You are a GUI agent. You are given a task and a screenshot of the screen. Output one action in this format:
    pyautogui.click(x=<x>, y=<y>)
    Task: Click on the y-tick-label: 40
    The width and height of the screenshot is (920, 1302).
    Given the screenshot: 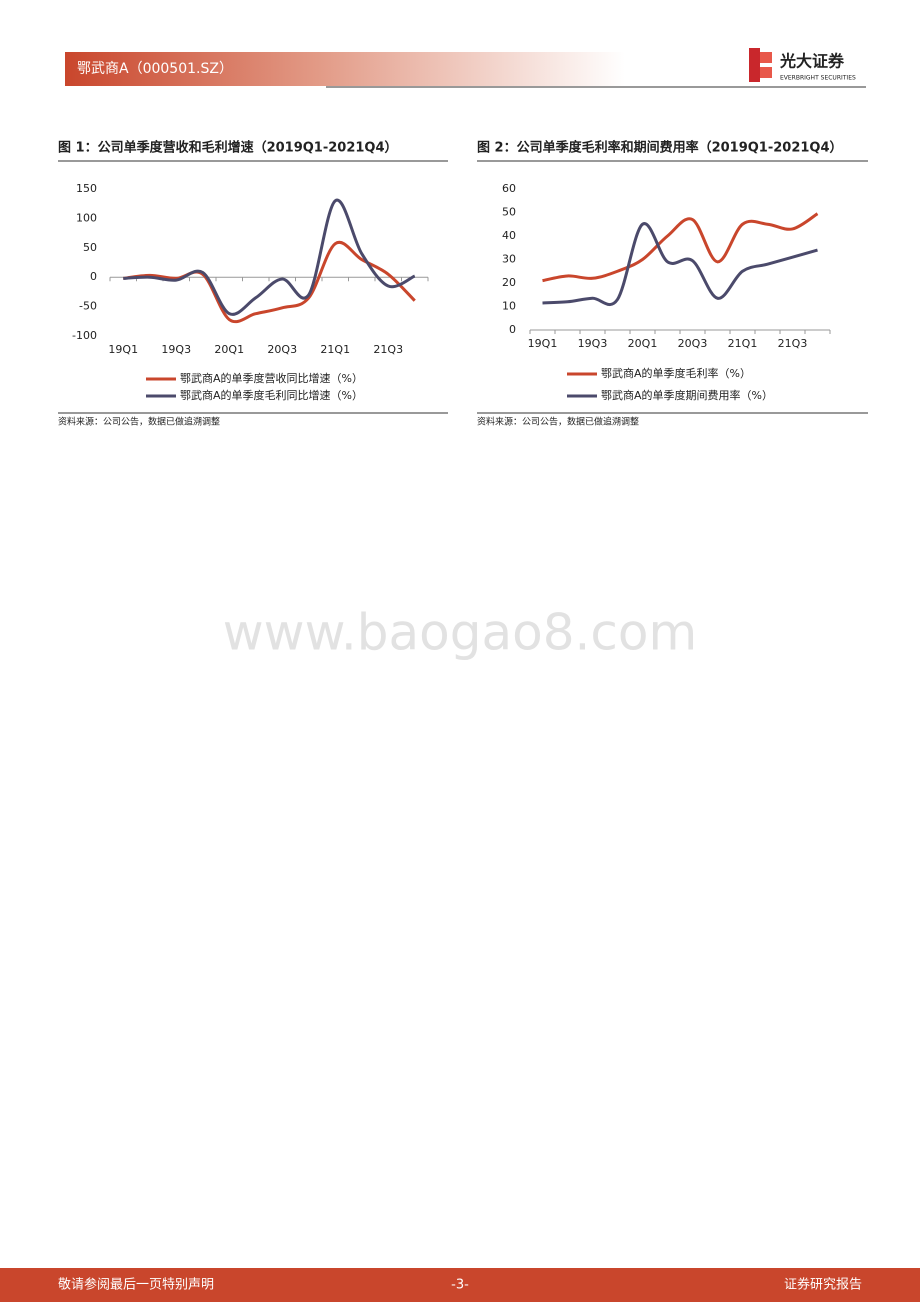 What is the action you would take?
    pyautogui.click(x=509, y=235)
    